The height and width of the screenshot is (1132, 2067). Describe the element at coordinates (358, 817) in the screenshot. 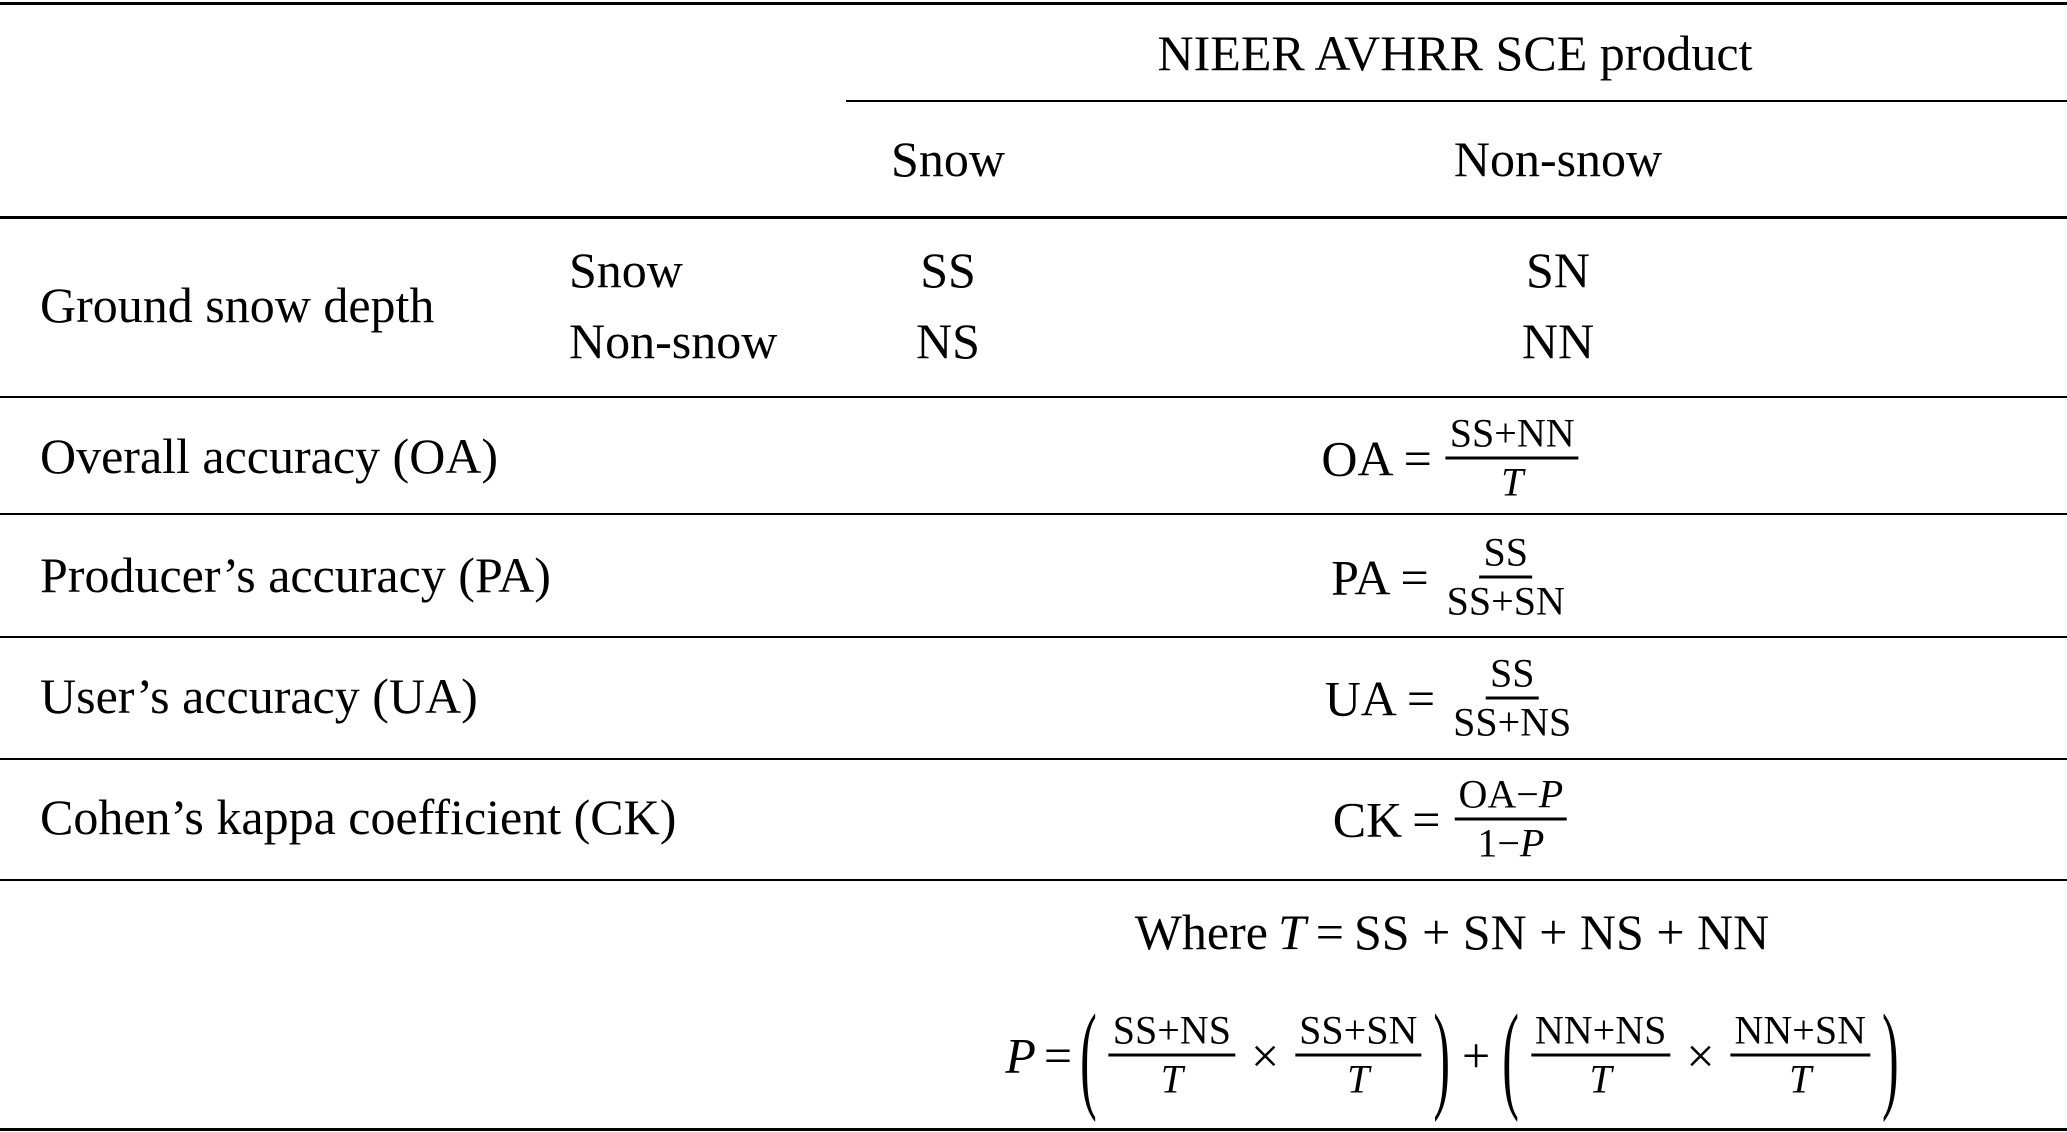

I see `metric-label-ck: Cohen’s kappa coefficient (CK)` at that location.